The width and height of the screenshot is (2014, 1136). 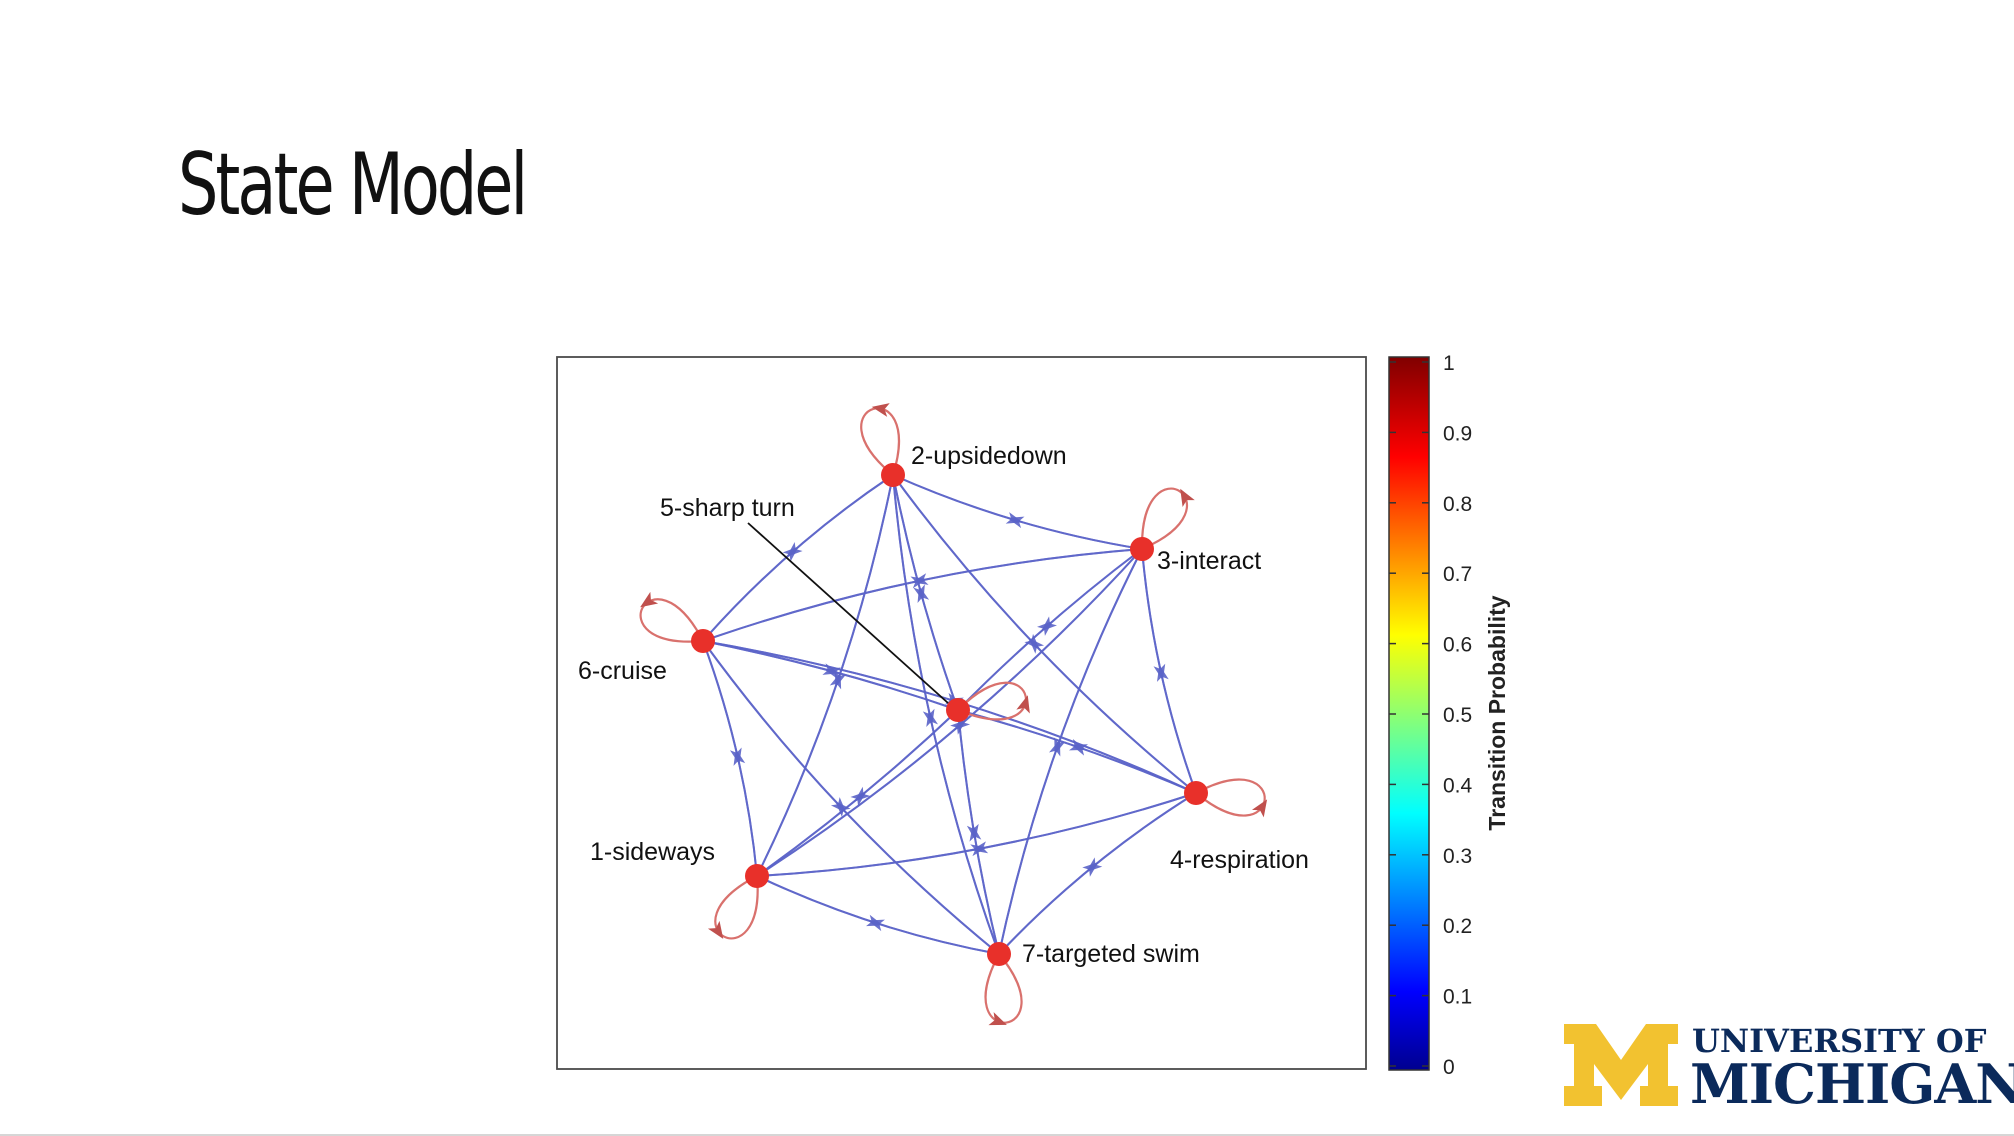 I want to click on node-label-5: 5-sharp turn, so click(x=727, y=508).